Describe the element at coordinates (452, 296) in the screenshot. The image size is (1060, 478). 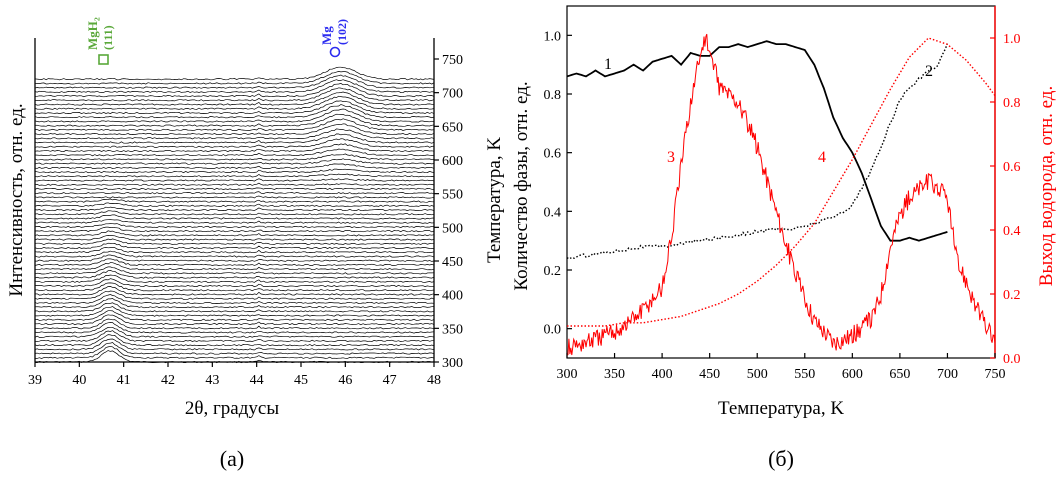
I see `right-tick-label: 400` at that location.